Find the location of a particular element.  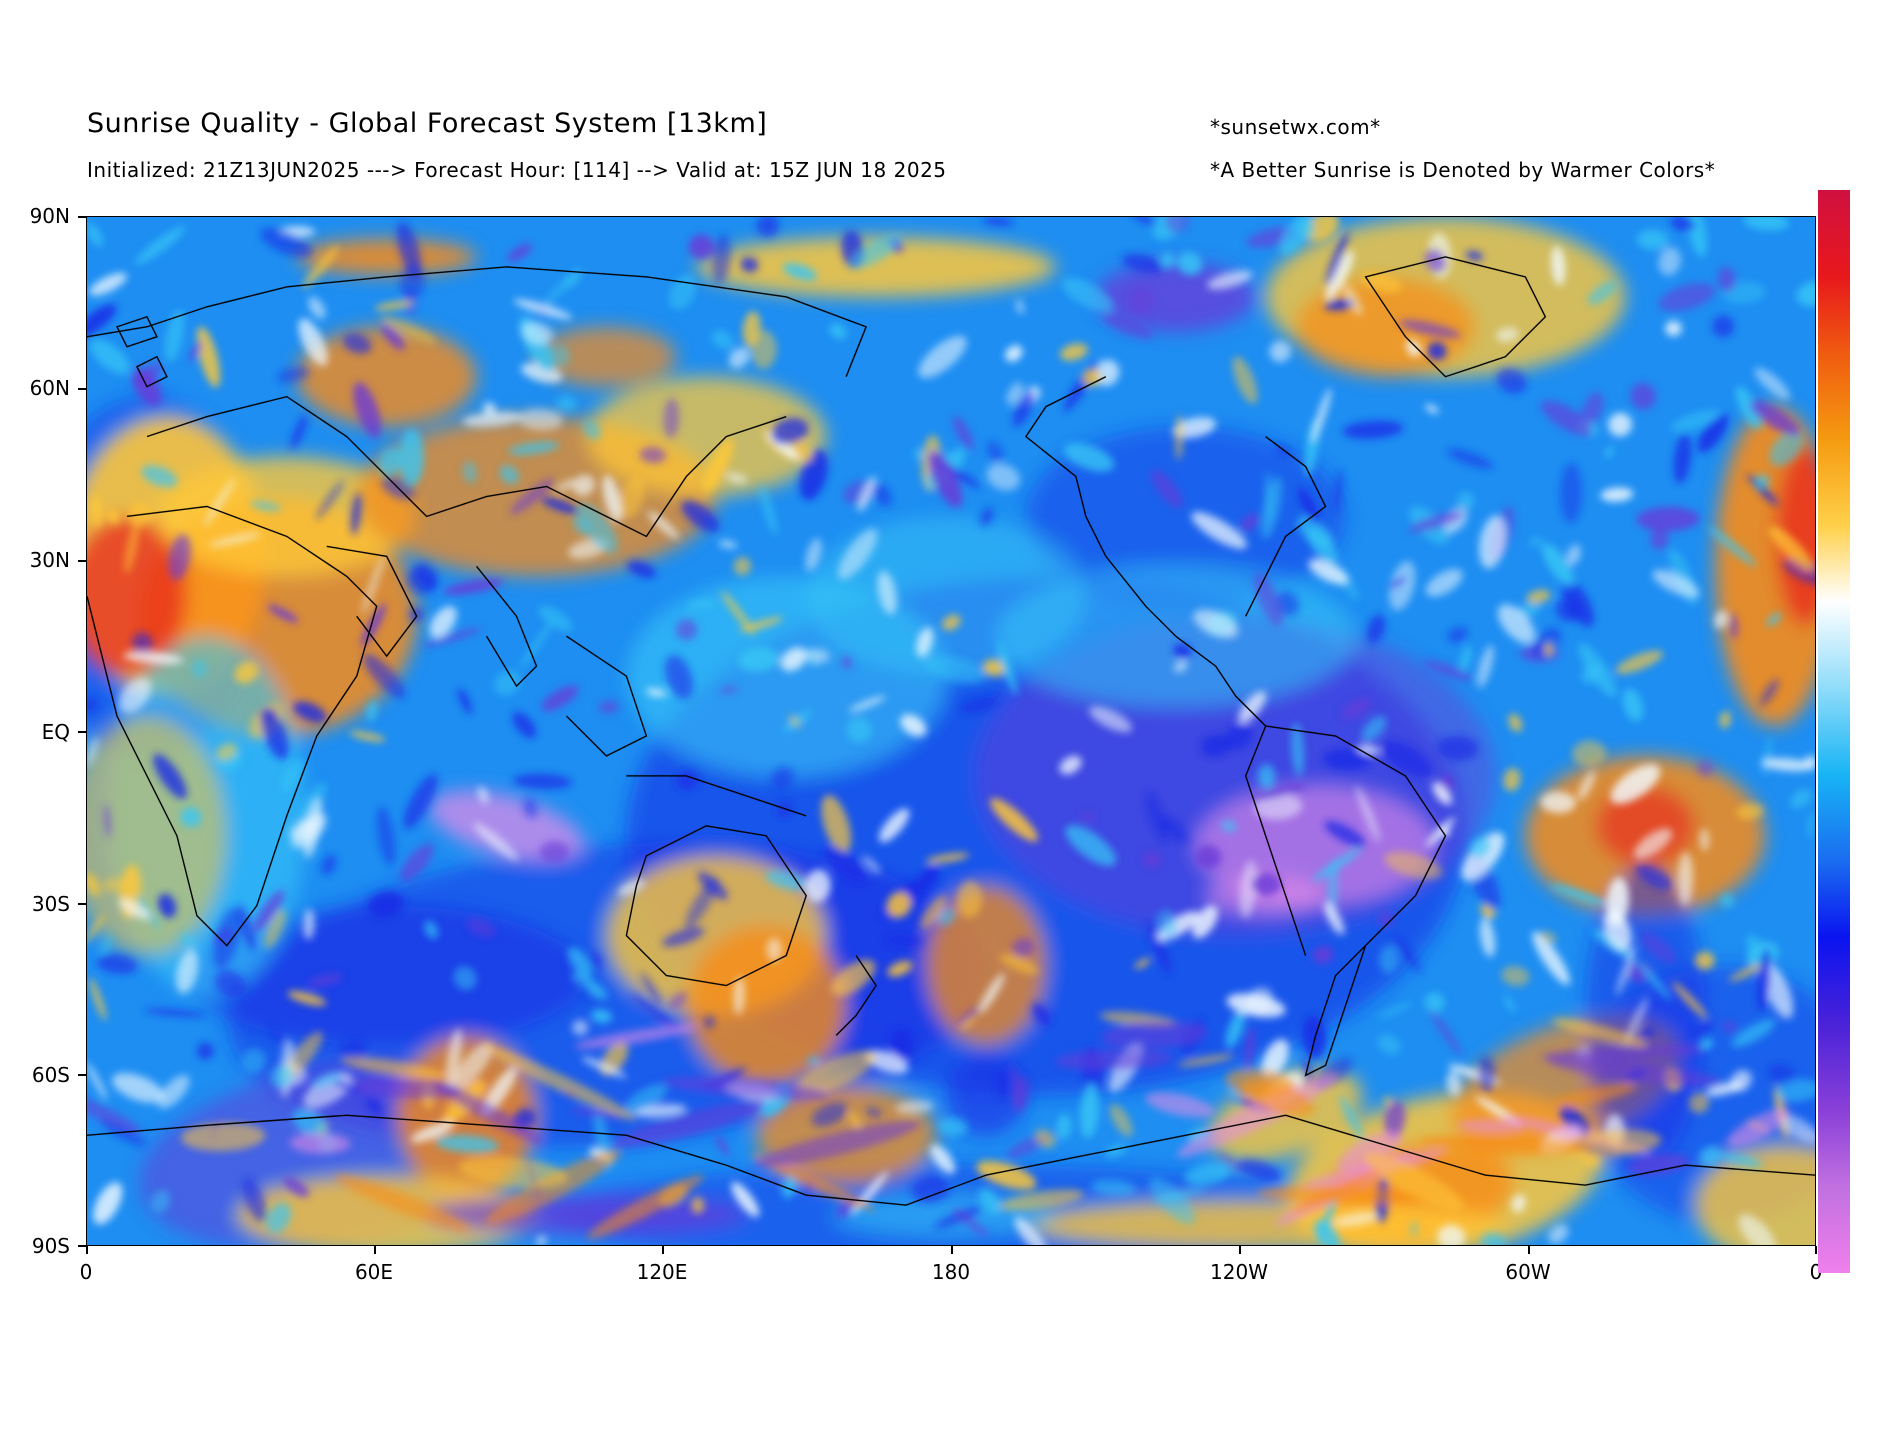

coastline is located at coordinates (1221, 681).